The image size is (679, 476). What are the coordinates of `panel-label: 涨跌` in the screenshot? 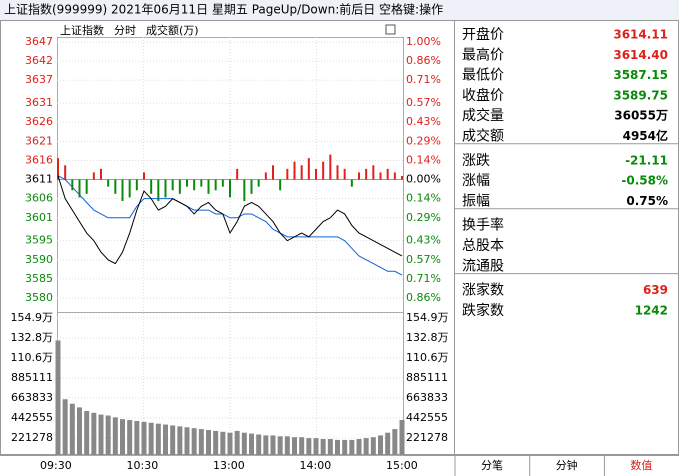 It's located at (476, 161).